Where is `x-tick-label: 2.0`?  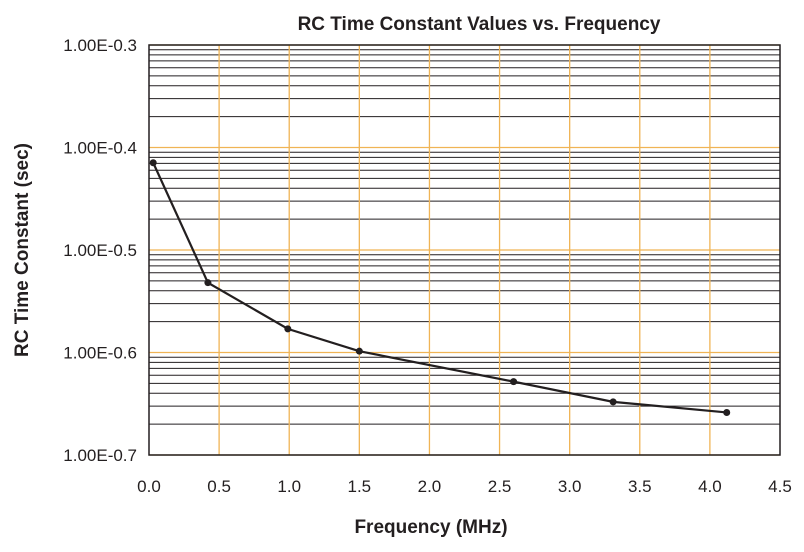 x-tick-label: 2.0 is located at coordinates (430, 486).